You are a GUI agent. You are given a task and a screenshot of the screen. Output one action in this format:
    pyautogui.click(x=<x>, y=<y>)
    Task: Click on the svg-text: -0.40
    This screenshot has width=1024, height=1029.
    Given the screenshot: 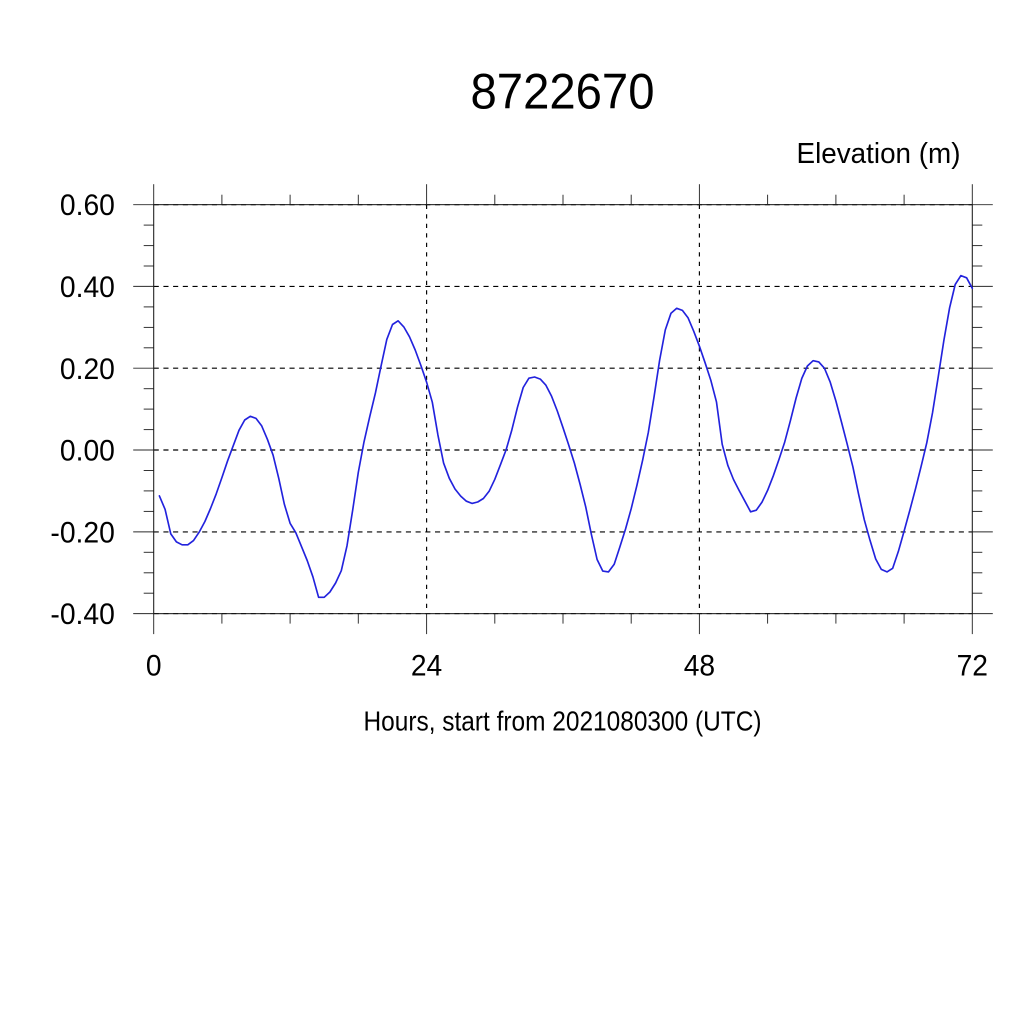 What is the action you would take?
    pyautogui.click(x=82, y=614)
    